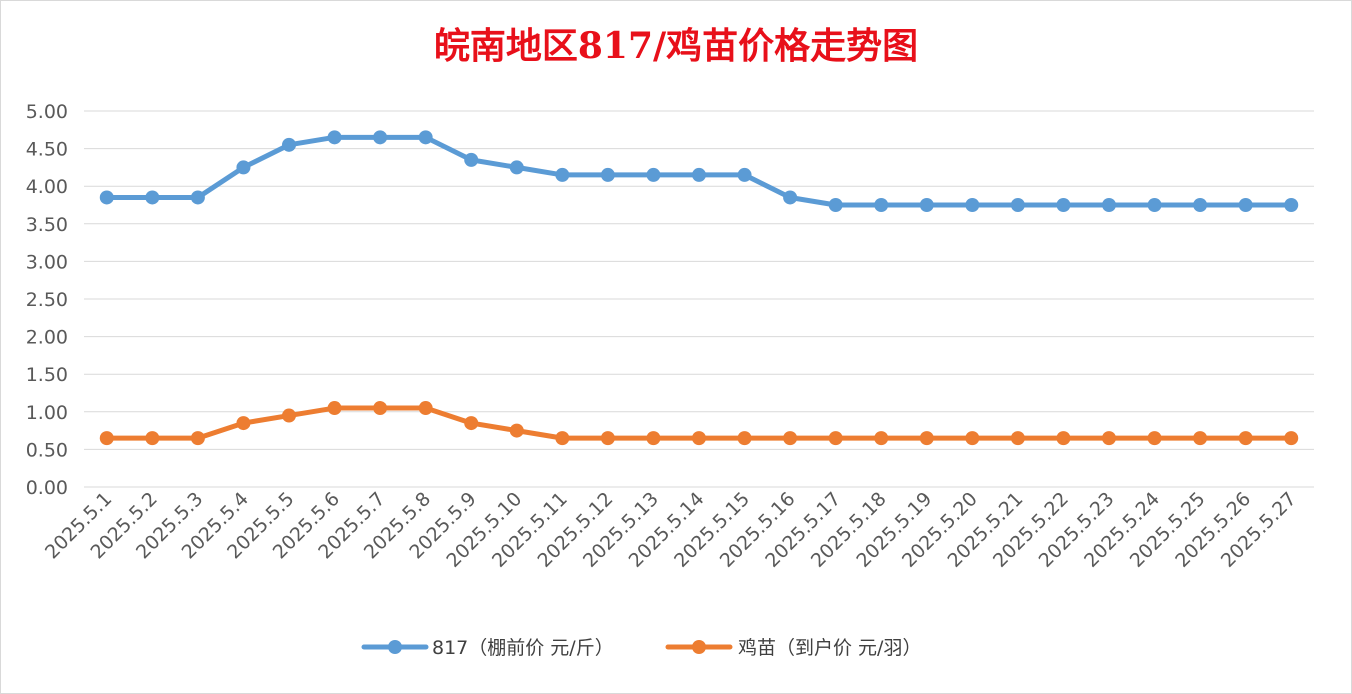  I want to click on legend-item: 817（棚前价 元/斤）, so click(487, 648).